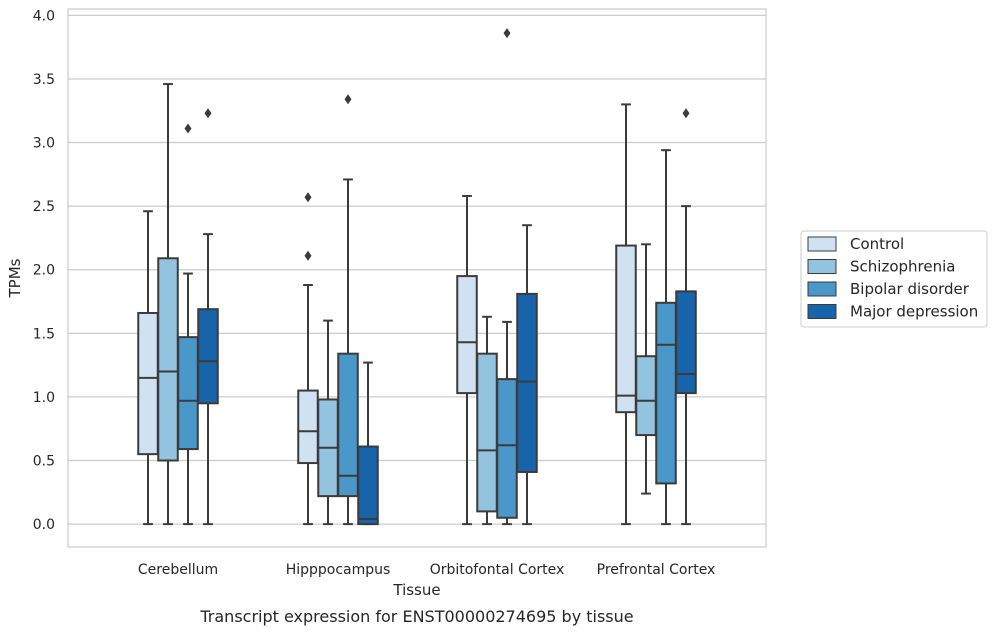 The height and width of the screenshot is (634, 997). Describe the element at coordinates (902, 267) in the screenshot. I see `legend-label: Schizophrenia` at that location.